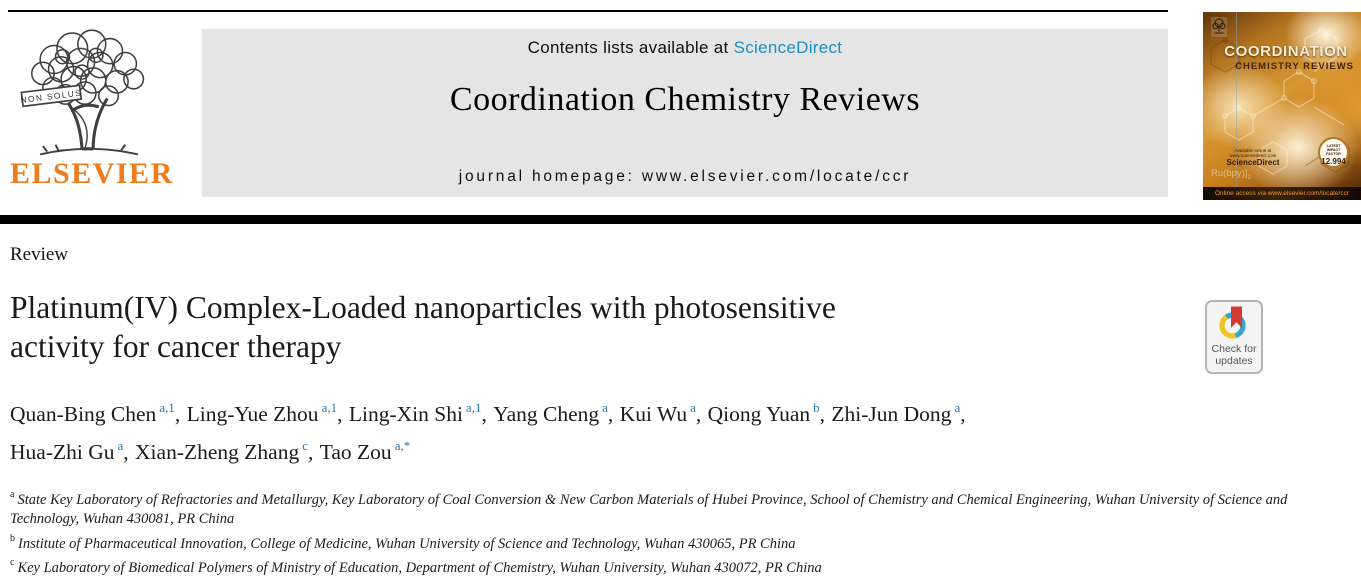 The height and width of the screenshot is (578, 1361). Describe the element at coordinates (653, 414) in the screenshot. I see `author-name: Kui Wu` at that location.